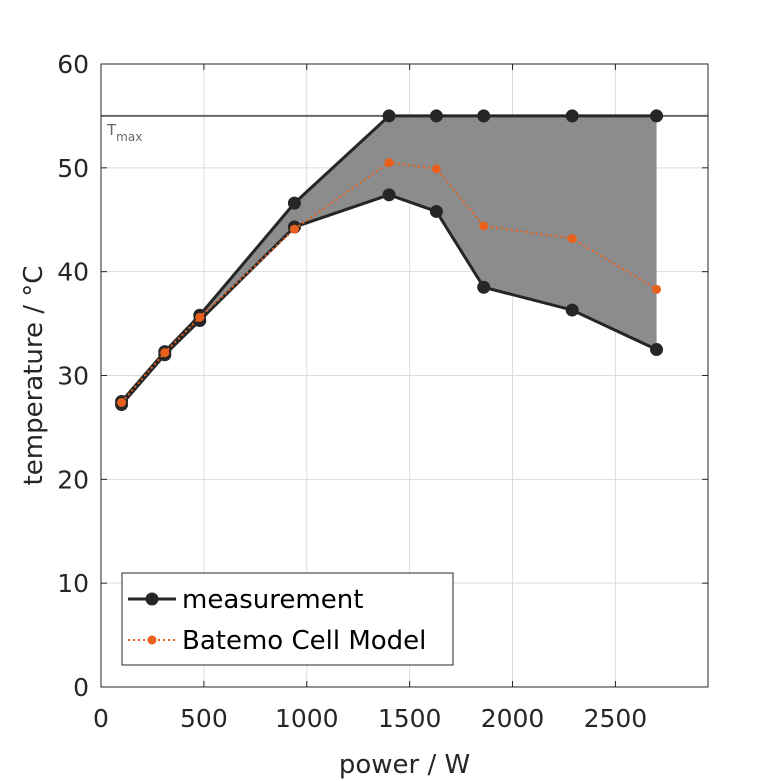  Describe the element at coordinates (73, 583) in the screenshot. I see `y-tick-label-1: 10` at that location.